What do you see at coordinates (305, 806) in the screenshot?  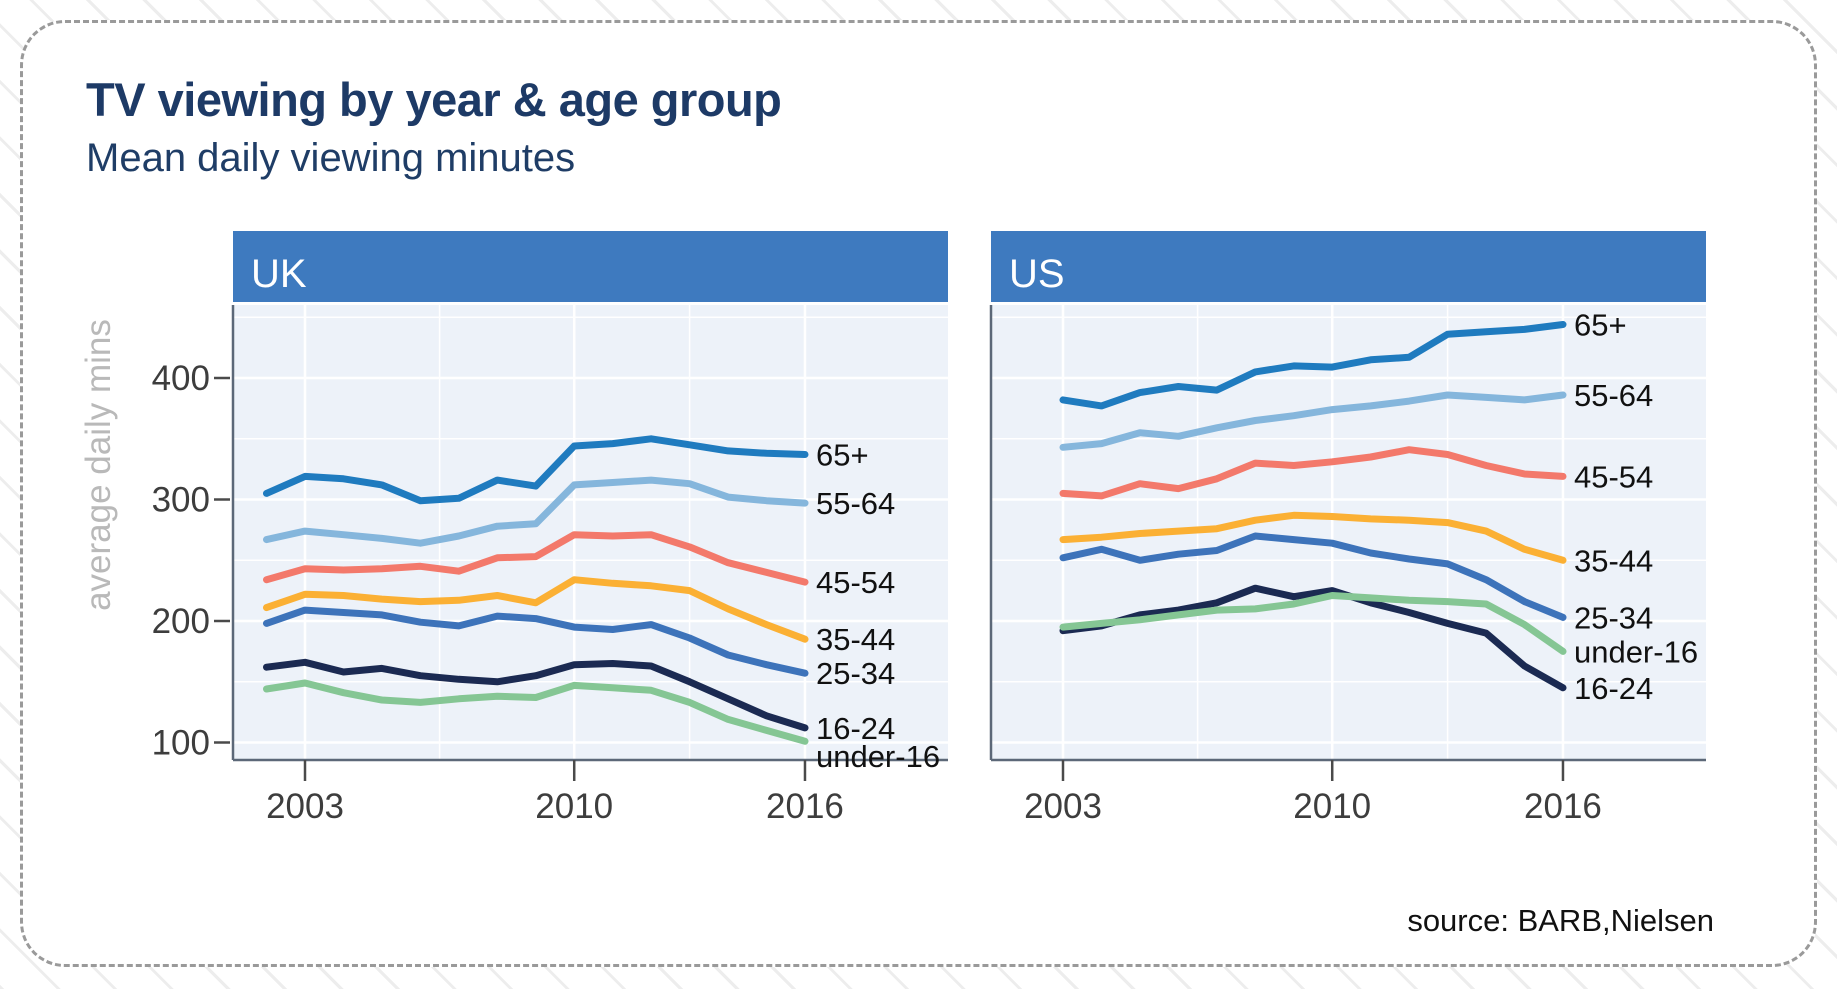 I see `x-tick-label-uk-2003: 2003` at bounding box center [305, 806].